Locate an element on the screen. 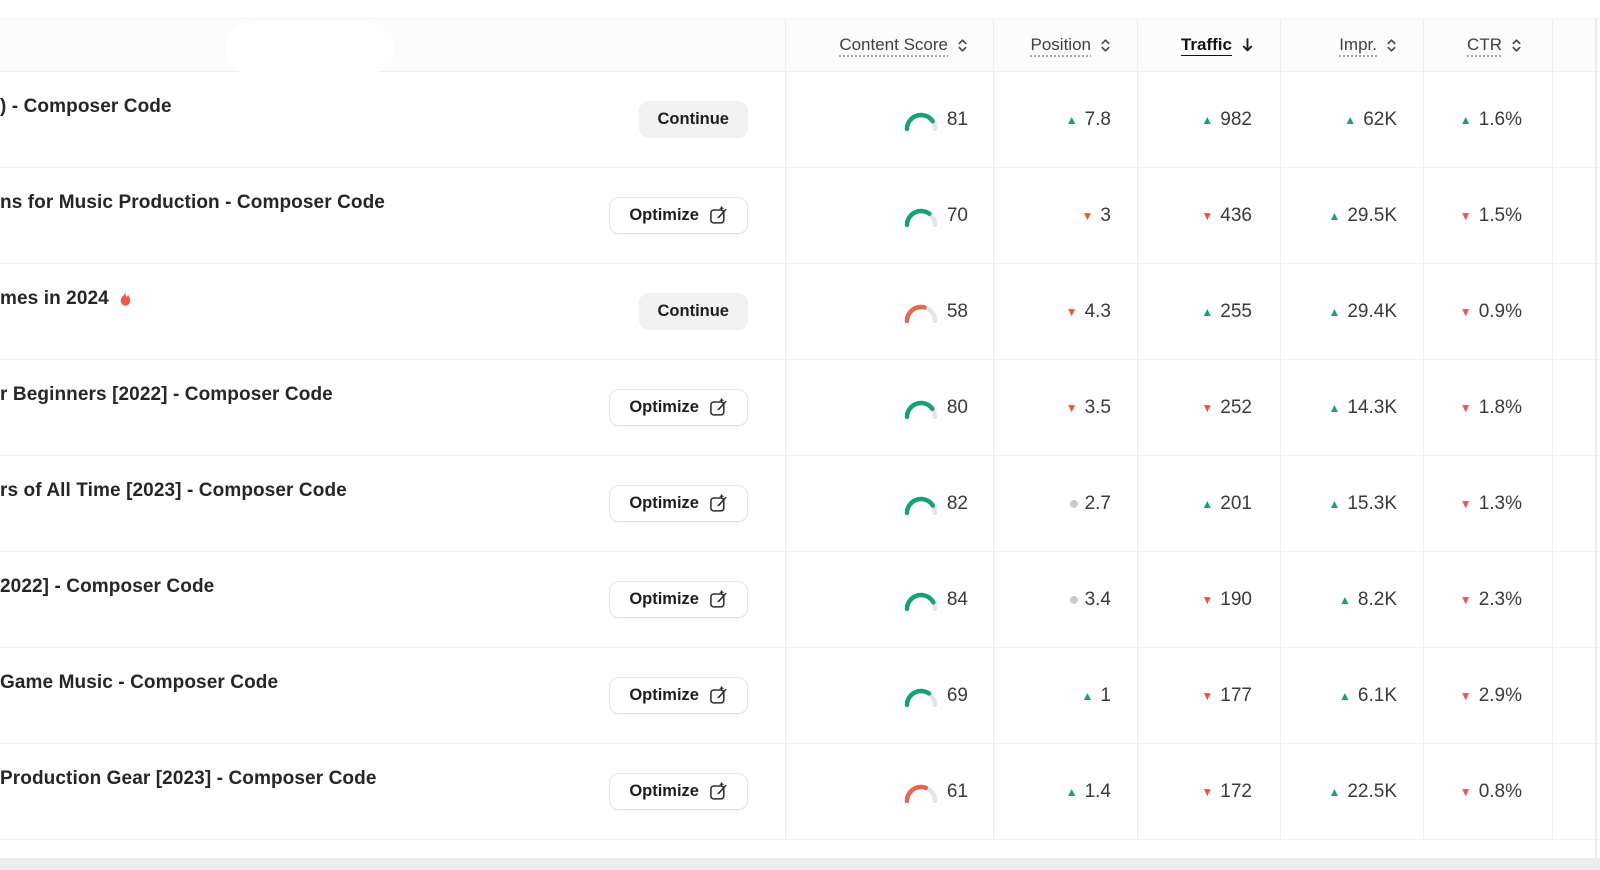 Image resolution: width=1600 pixels, height=870 pixels. title-cell: ) - Composer Code Continue is located at coordinates (392, 119).